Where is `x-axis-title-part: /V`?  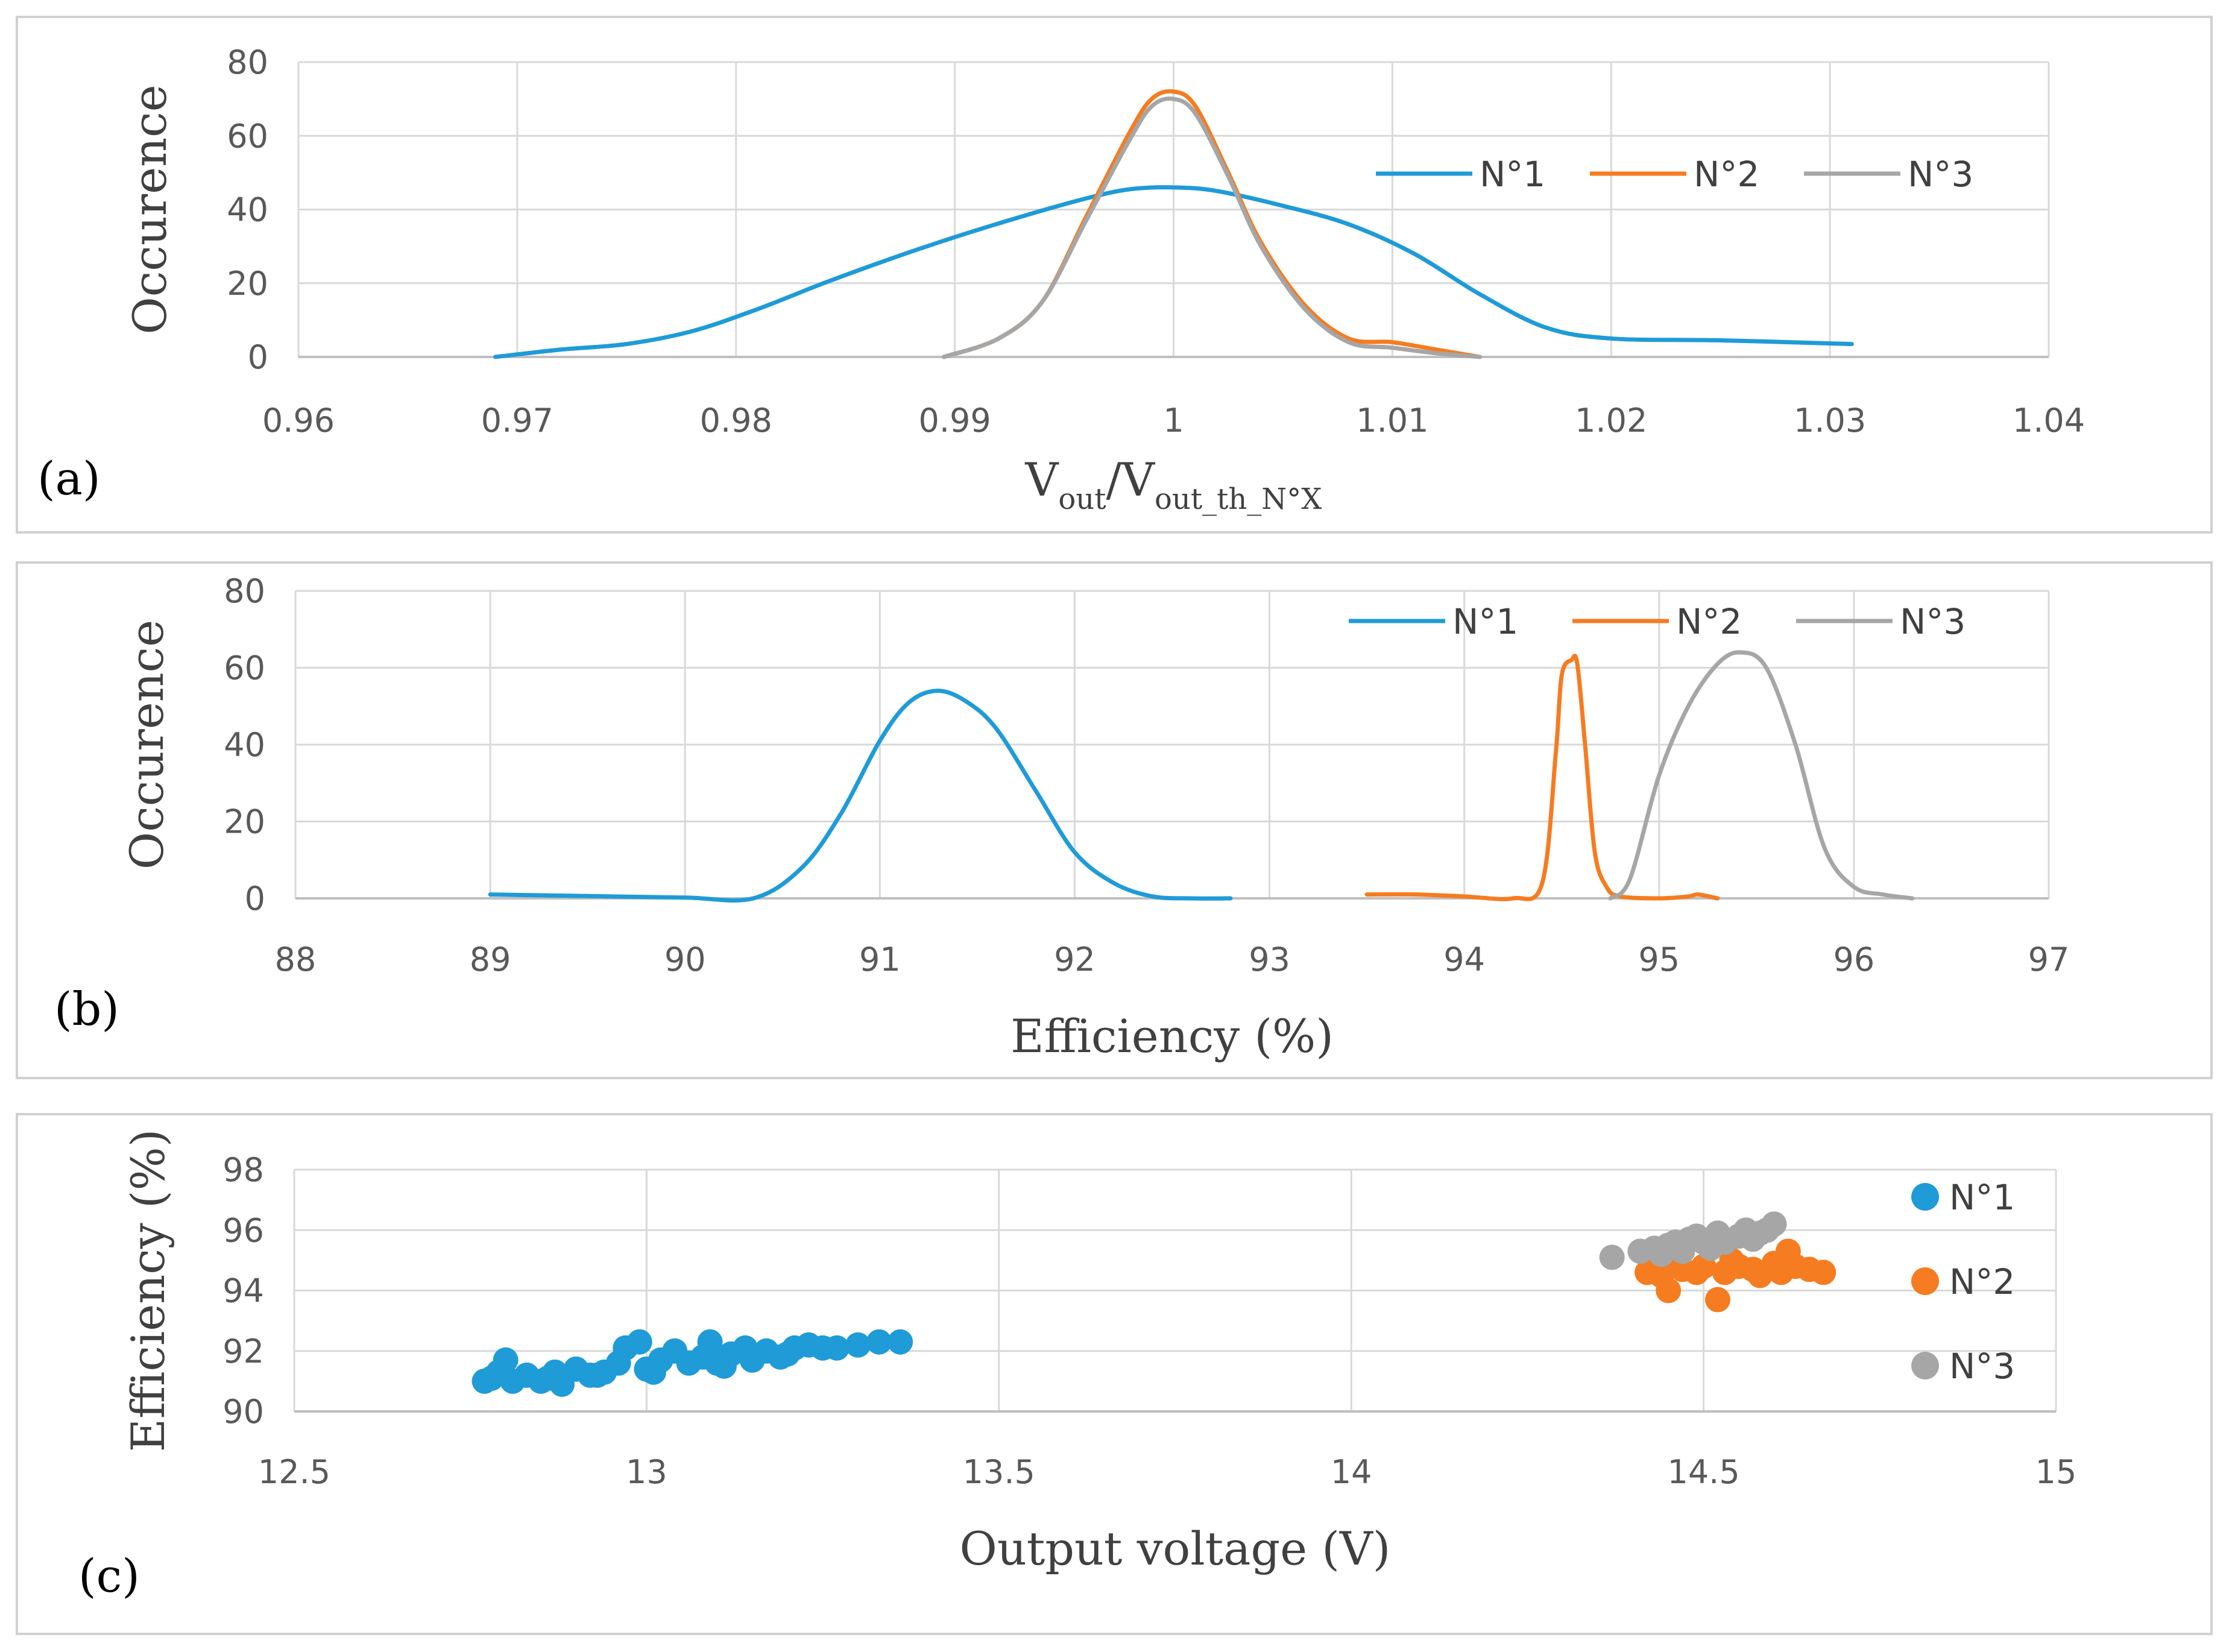
x-axis-title-part: /V is located at coordinates (1131, 479).